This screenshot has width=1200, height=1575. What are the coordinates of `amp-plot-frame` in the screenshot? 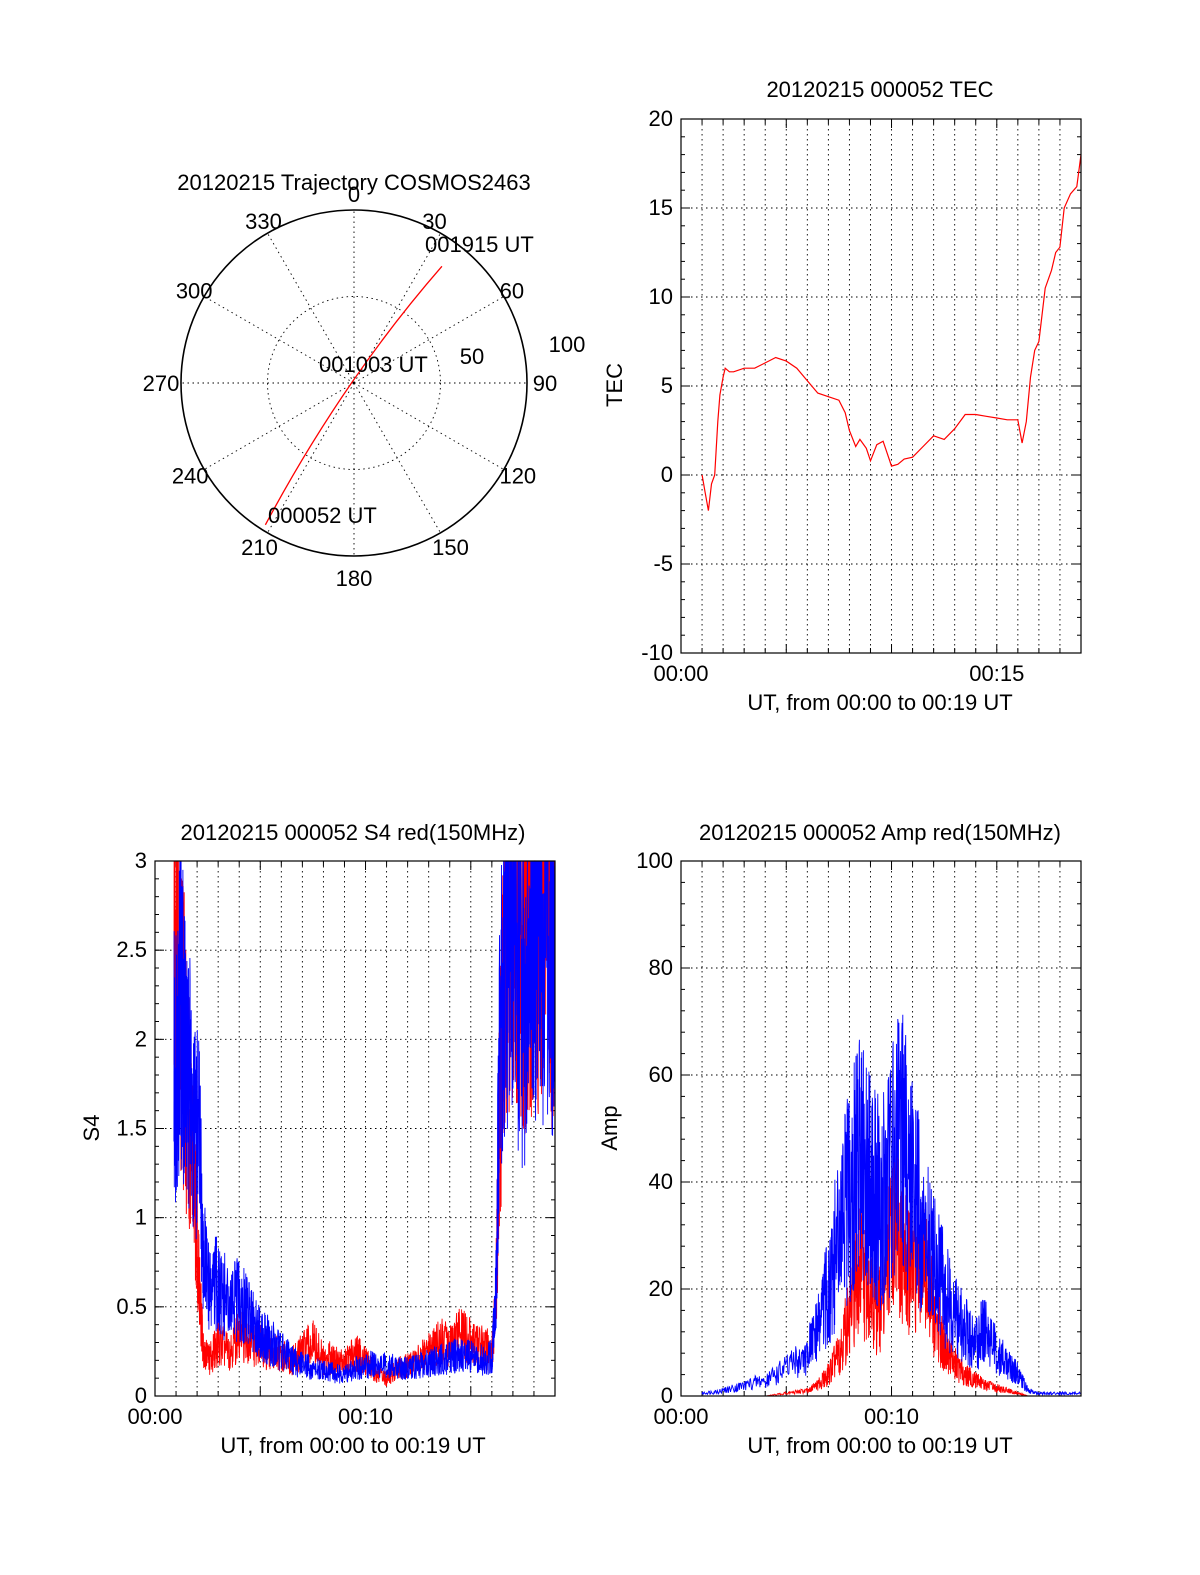 It's located at (881, 1128).